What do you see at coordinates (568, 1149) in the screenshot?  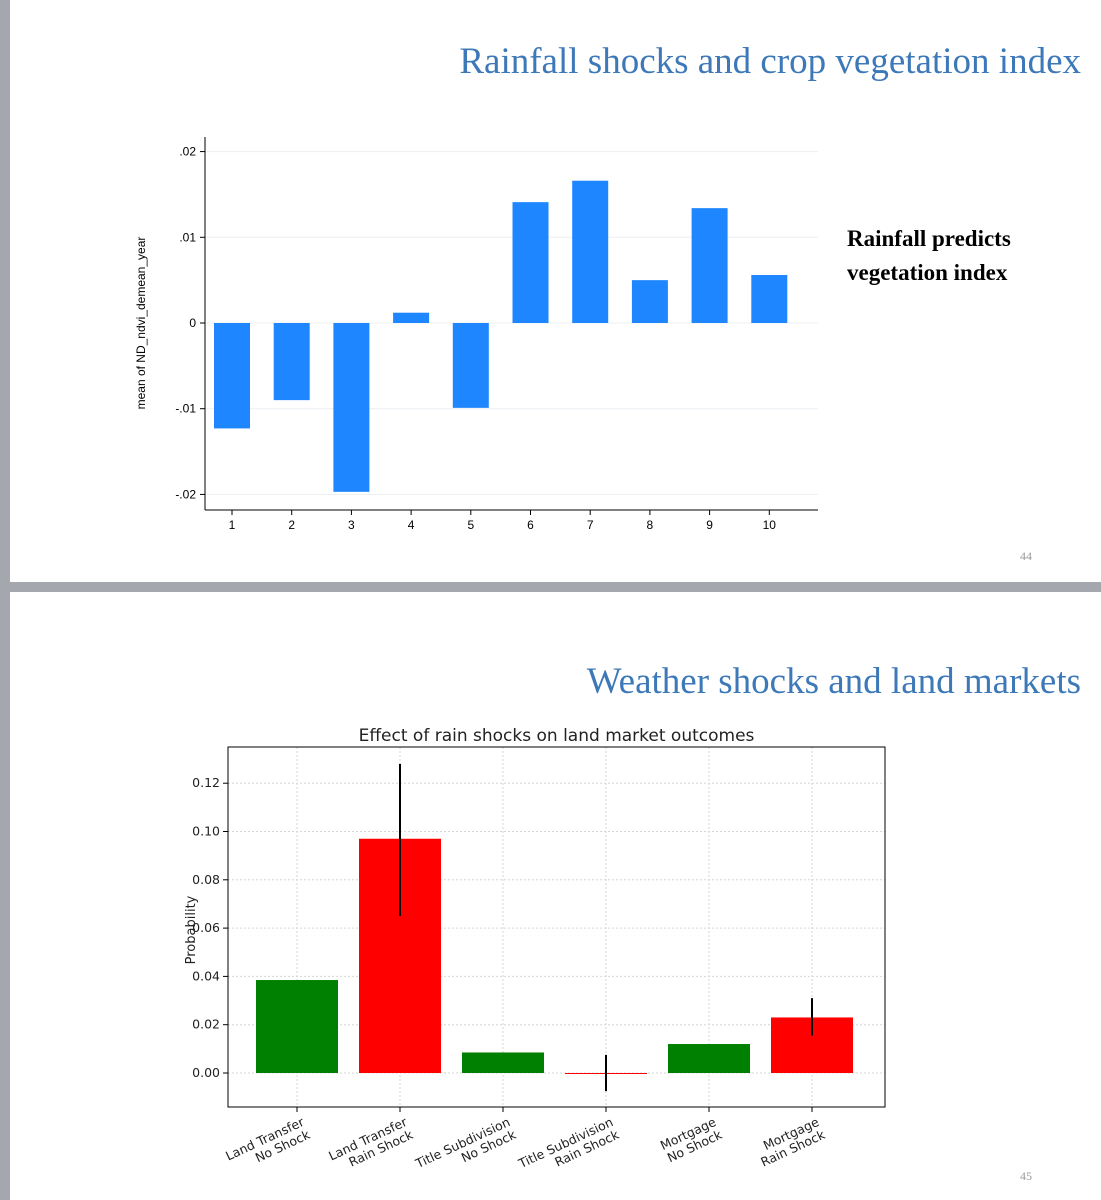 I see `x-tick-label: Title SubdivisionRain Shock` at bounding box center [568, 1149].